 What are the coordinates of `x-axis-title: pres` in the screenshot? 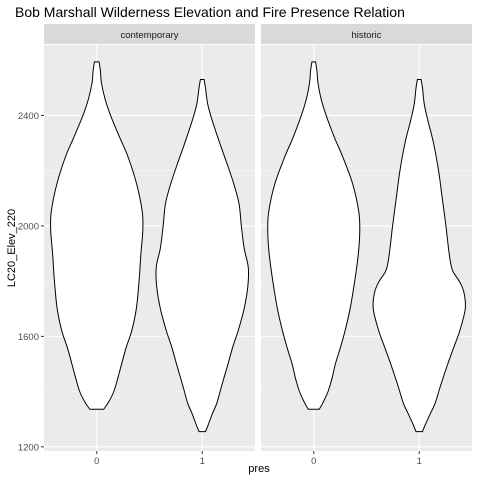 It's located at (259, 469).